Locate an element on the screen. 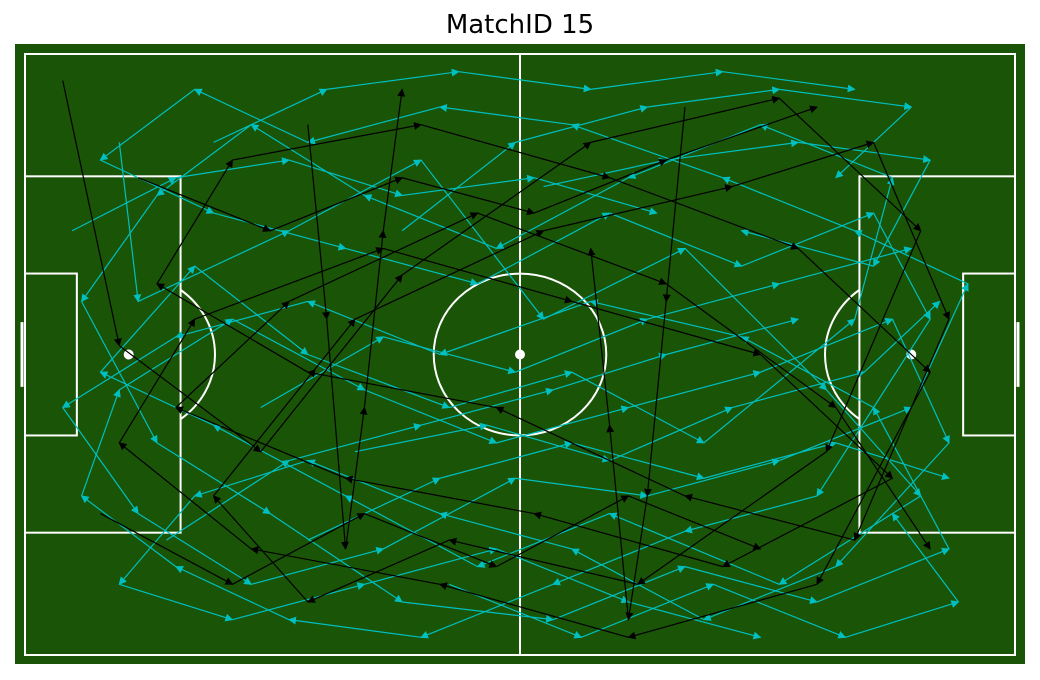 Image resolution: width=1040 pixels, height=680 pixels. left-penalty-arc is located at coordinates (197, 354).